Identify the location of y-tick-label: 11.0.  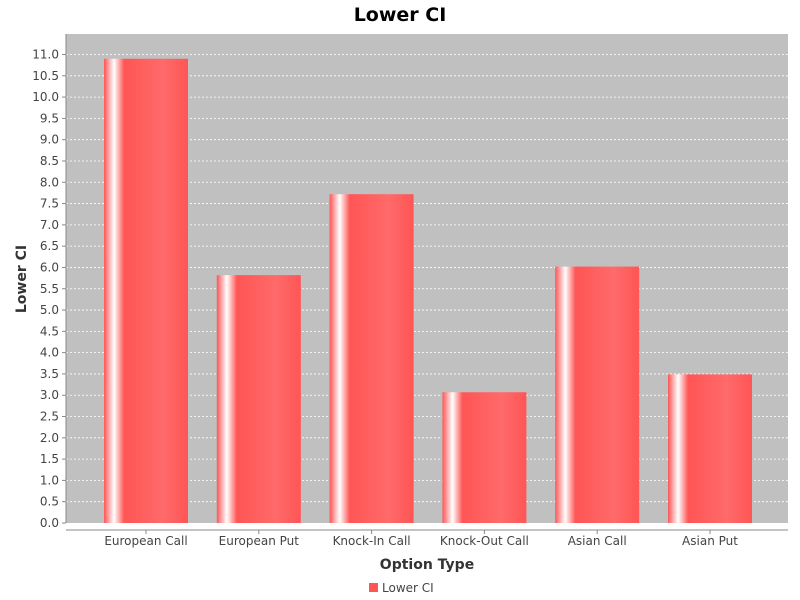
(45, 55).